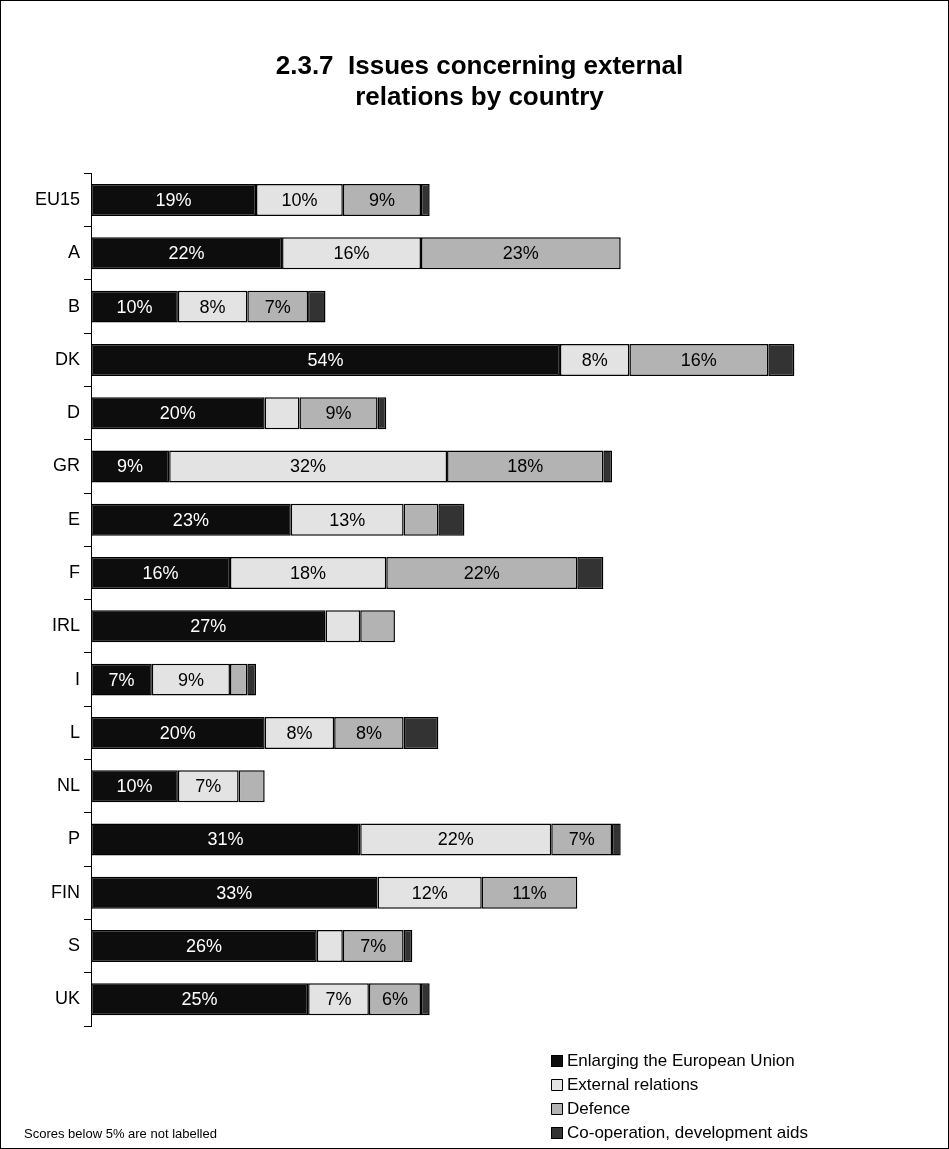  What do you see at coordinates (394, 999) in the screenshot?
I see `data-label: 6%` at bounding box center [394, 999].